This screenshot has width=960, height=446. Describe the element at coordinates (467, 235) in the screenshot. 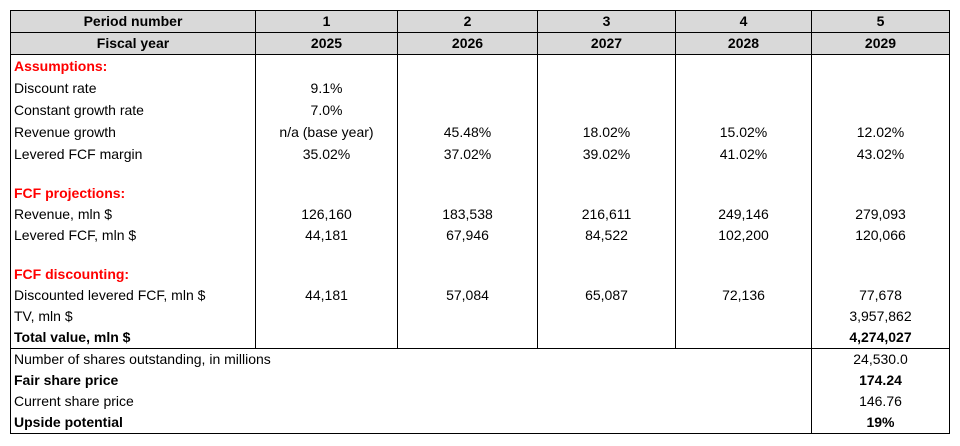

I see `cell: 67,946` at that location.